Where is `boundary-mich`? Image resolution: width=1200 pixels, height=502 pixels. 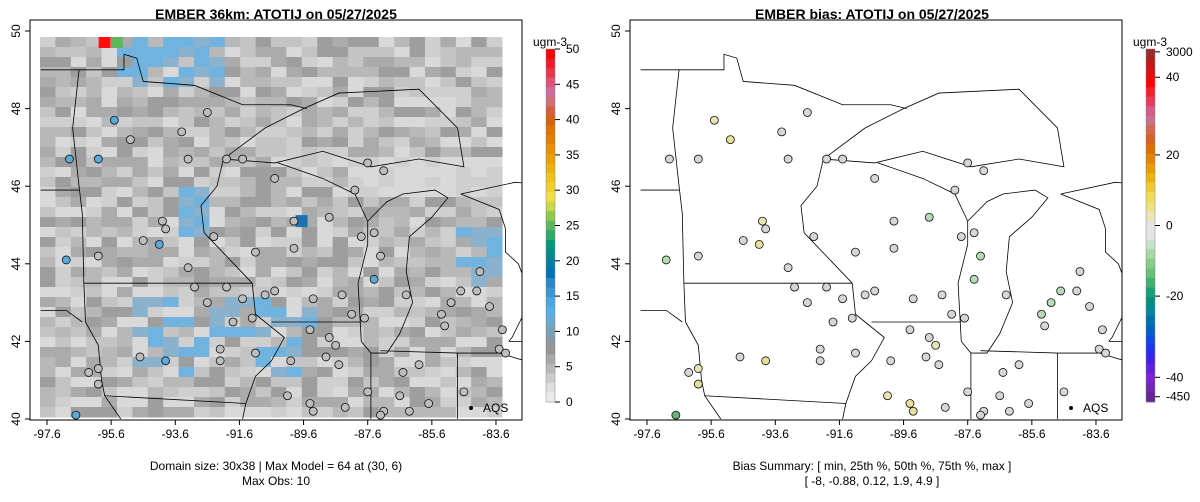
boundary-mich is located at coordinates (1003, 271).